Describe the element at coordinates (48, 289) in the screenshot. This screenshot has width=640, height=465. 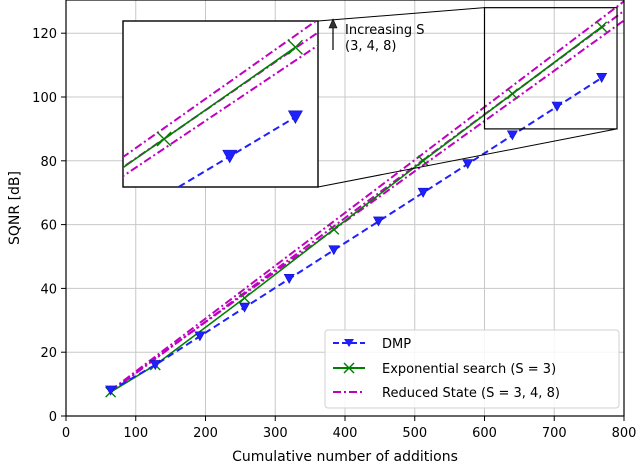
I see `y-tick-label: 40` at that location.